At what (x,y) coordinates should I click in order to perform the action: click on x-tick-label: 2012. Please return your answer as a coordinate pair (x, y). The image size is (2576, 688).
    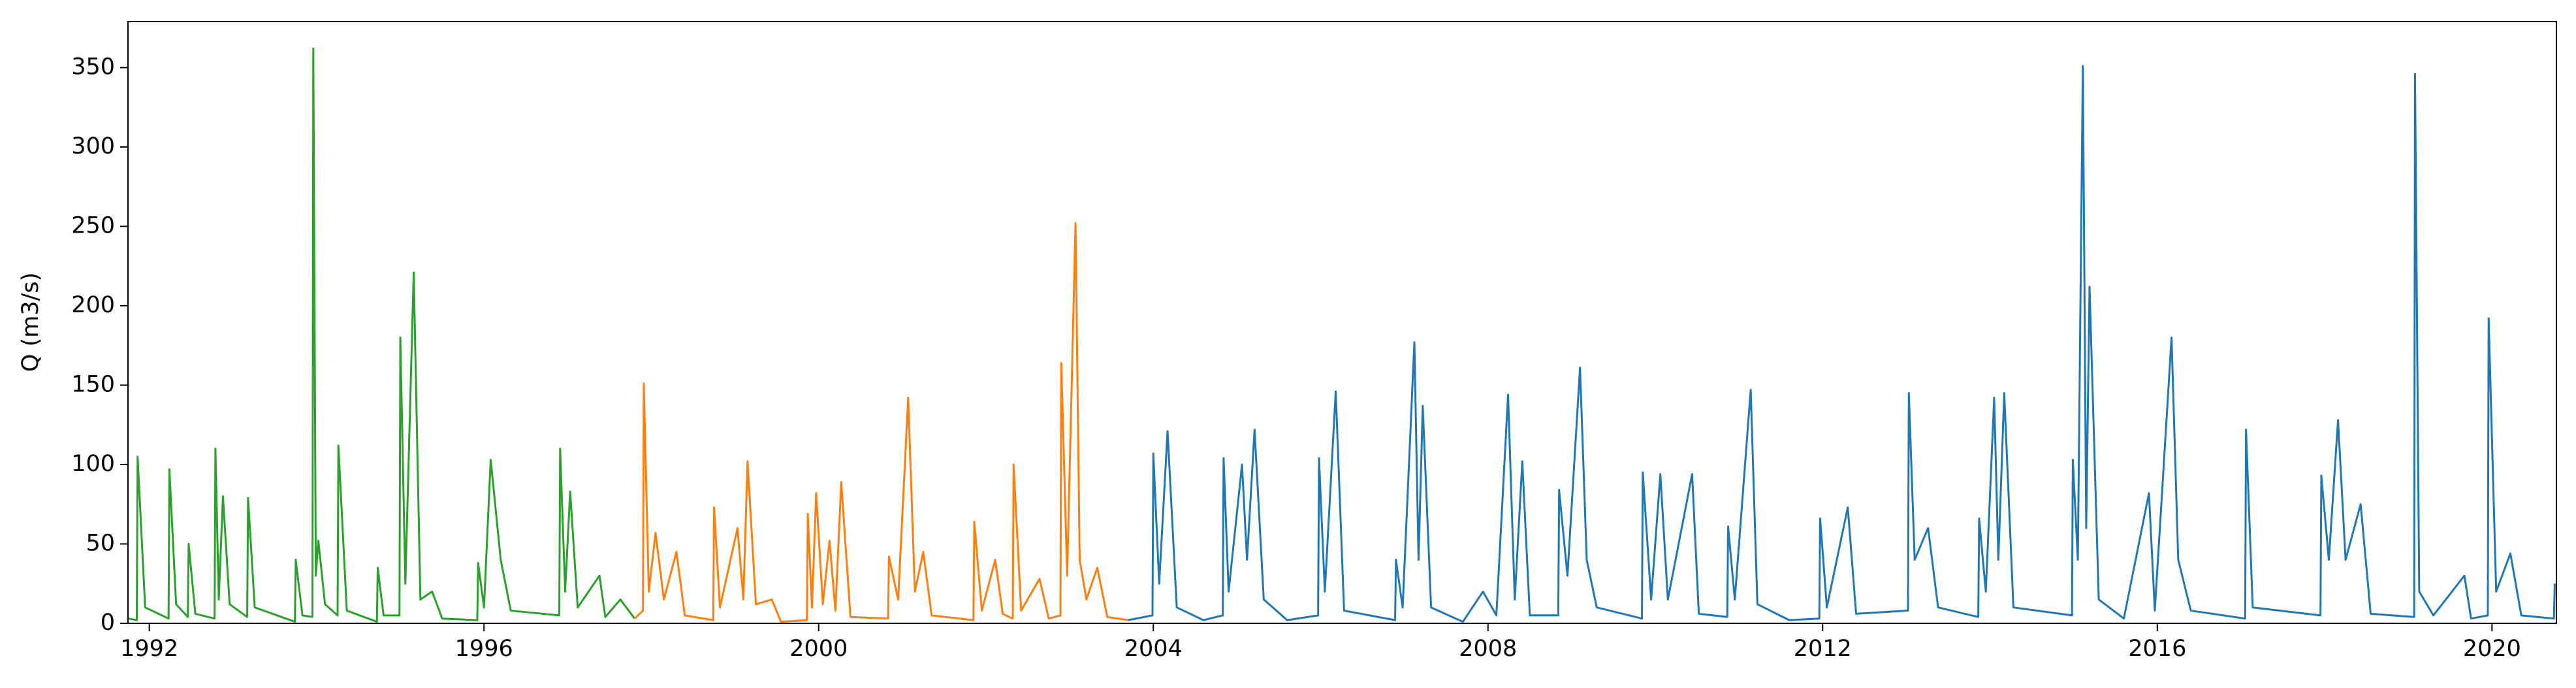
    Looking at the image, I should click on (1823, 649).